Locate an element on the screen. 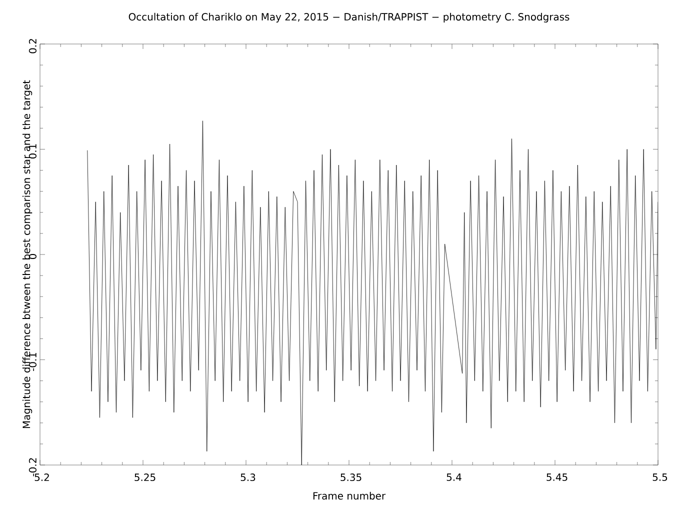 The width and height of the screenshot is (675, 525). x-tick-label: 5.5 is located at coordinates (660, 477).